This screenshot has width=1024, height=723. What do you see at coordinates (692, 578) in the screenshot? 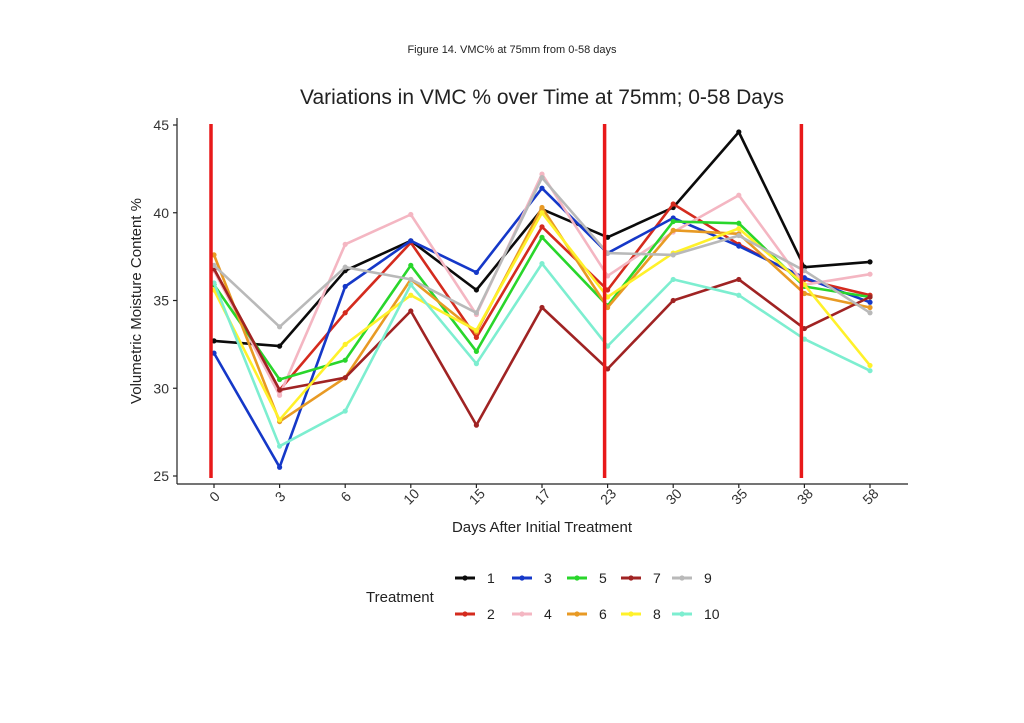
I see `legend-item-9: 9` at bounding box center [692, 578].